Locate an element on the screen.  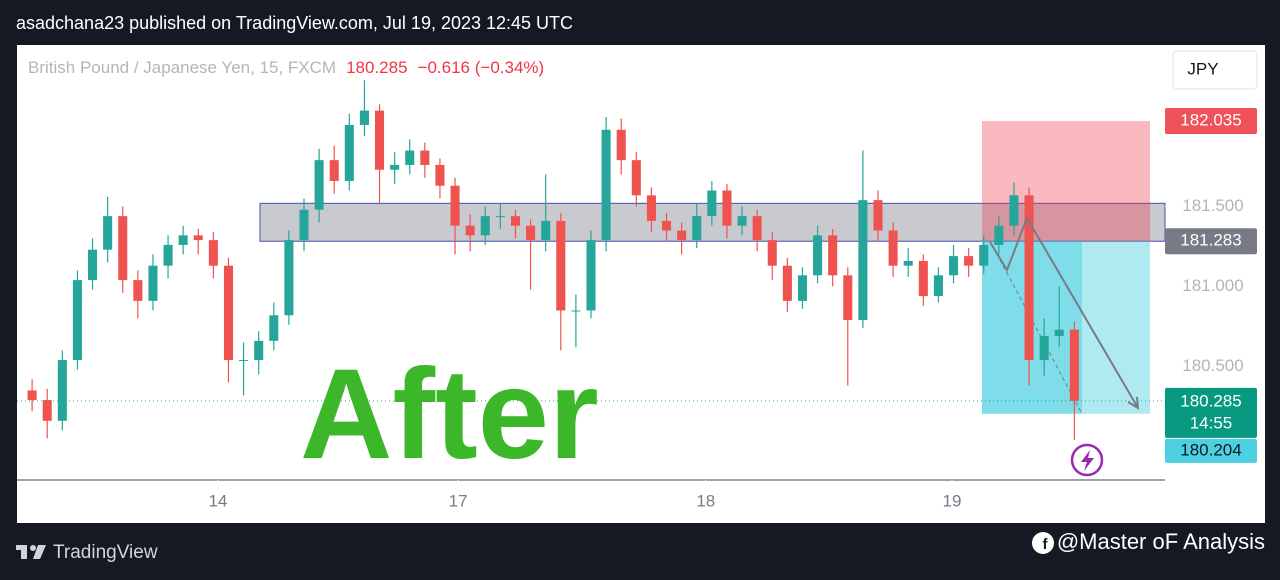
y-tick-label: 180.500 is located at coordinates (1212, 365).